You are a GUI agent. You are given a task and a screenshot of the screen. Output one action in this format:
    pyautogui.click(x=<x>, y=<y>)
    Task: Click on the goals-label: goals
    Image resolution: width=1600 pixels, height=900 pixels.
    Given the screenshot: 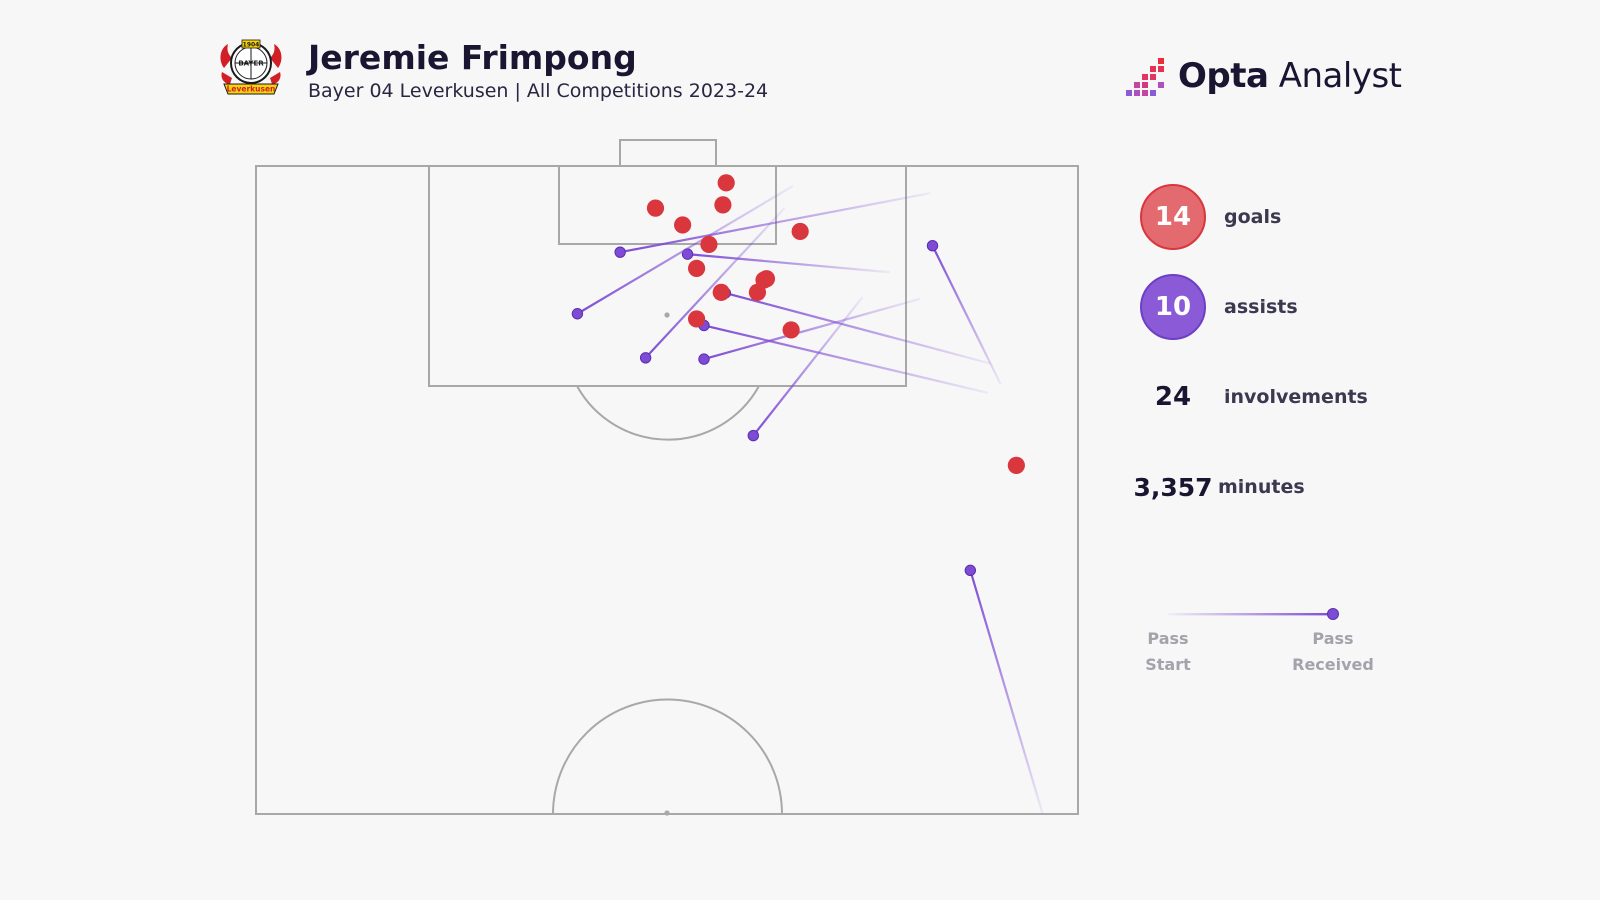 What is the action you would take?
    pyautogui.click(x=1253, y=217)
    